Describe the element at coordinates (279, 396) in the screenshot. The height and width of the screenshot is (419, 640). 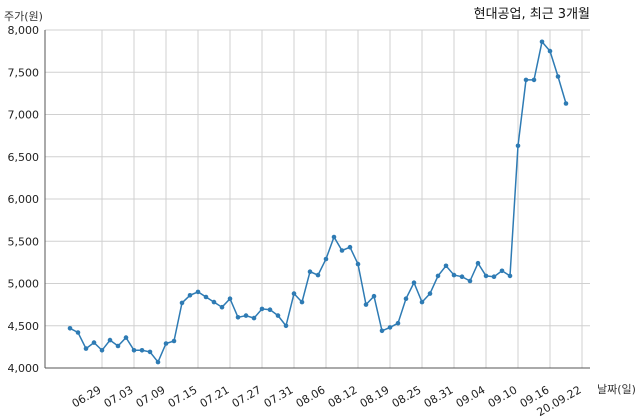
I see `x-tick-label: 07.31` at that location.